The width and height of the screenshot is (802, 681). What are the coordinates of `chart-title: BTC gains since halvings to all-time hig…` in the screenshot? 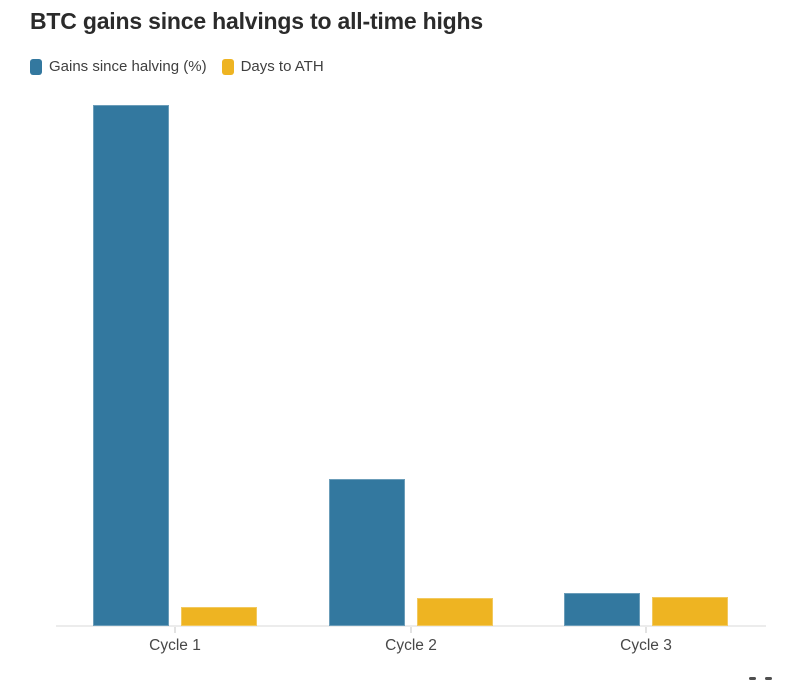 It's located at (256, 21).